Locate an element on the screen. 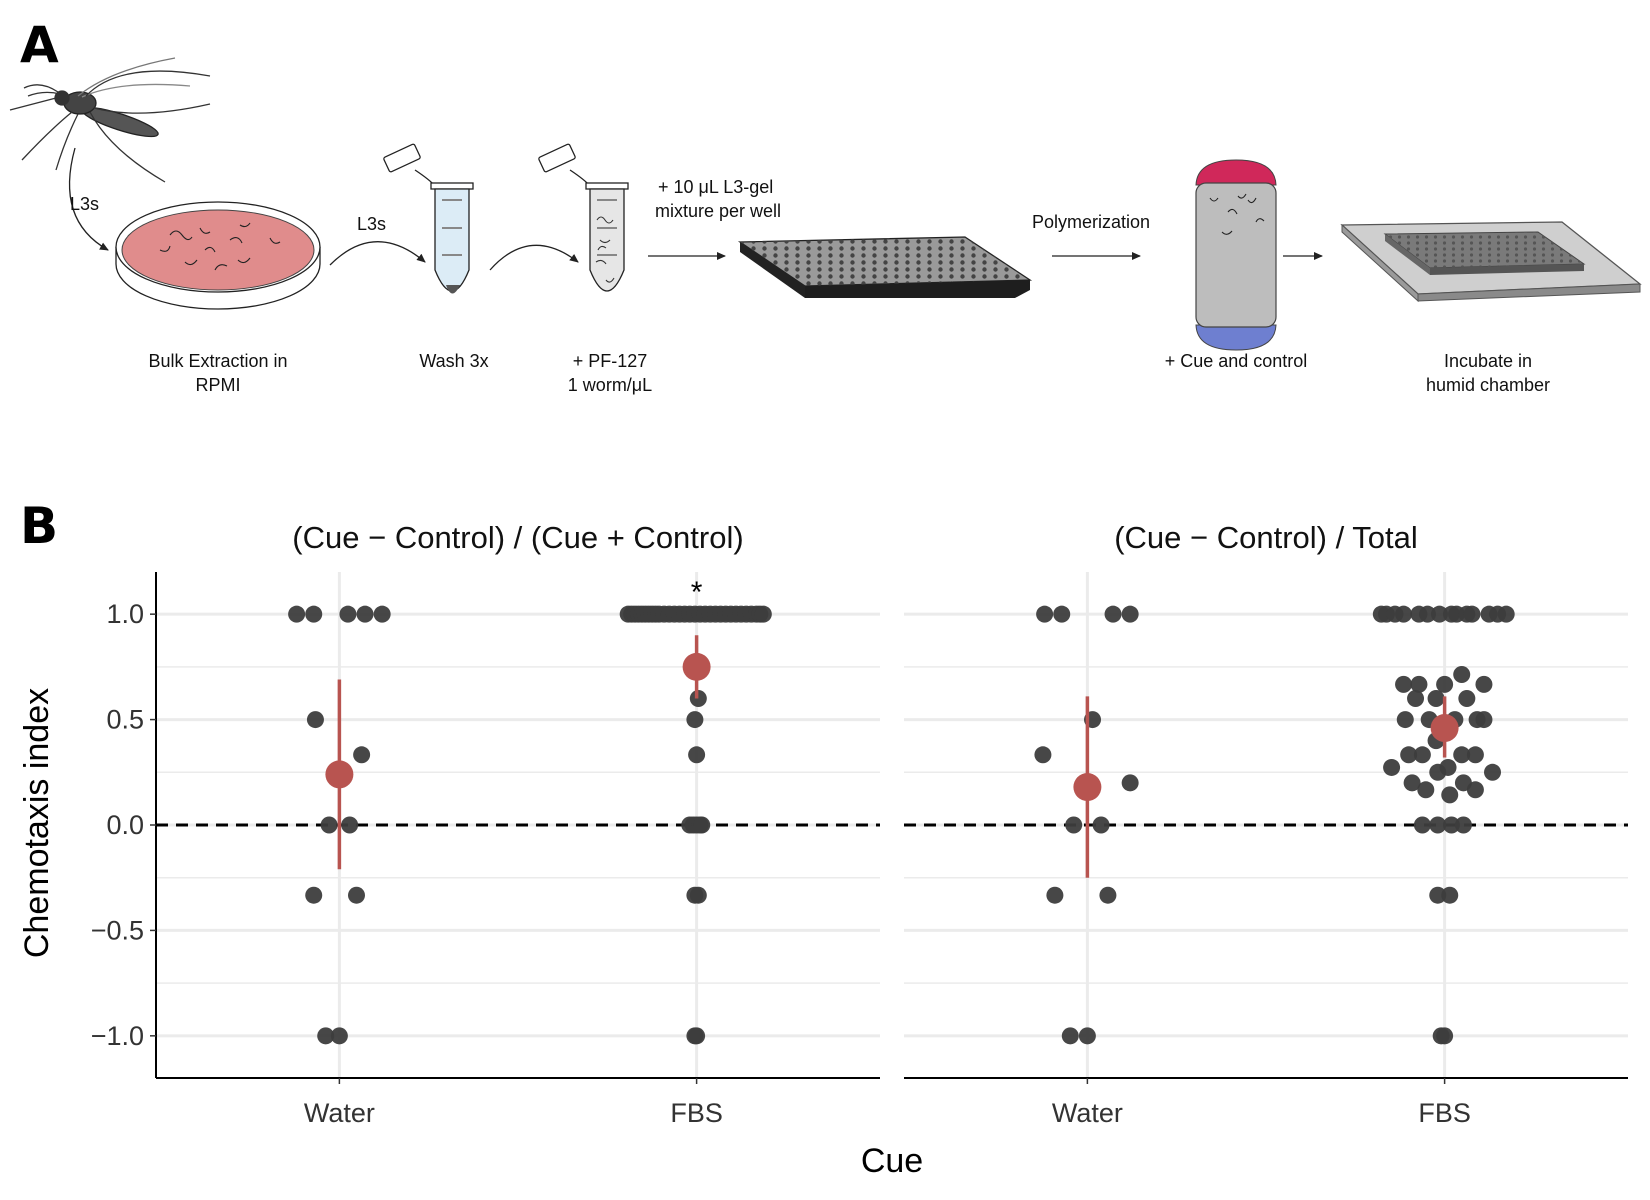 This screenshot has height=1200, width=1650. panel-a-letter: A is located at coordinates (39, 45).